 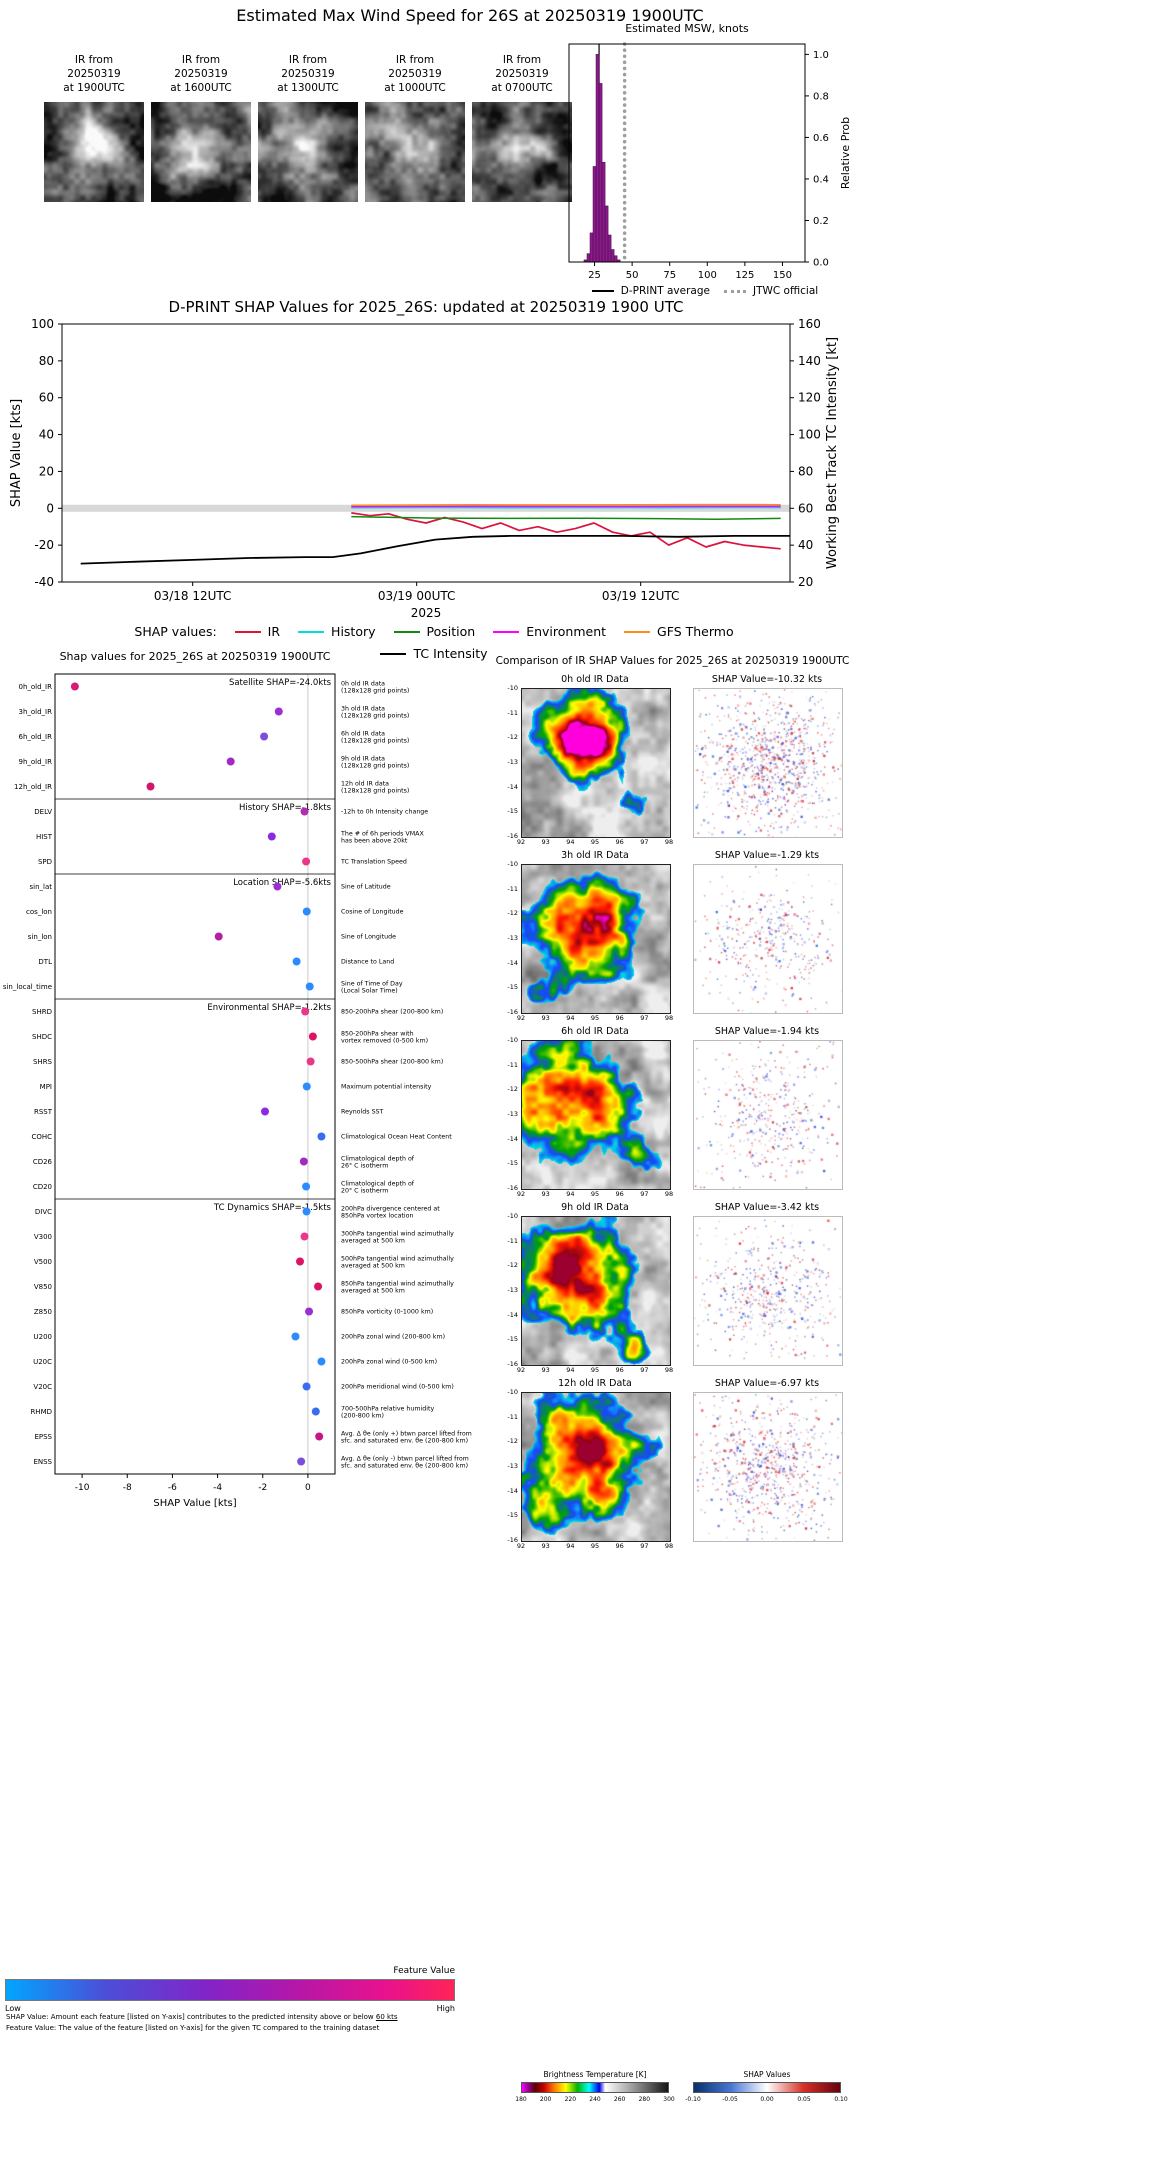 What do you see at coordinates (426, 508) in the screenshot?
I see `zero-band` at bounding box center [426, 508].